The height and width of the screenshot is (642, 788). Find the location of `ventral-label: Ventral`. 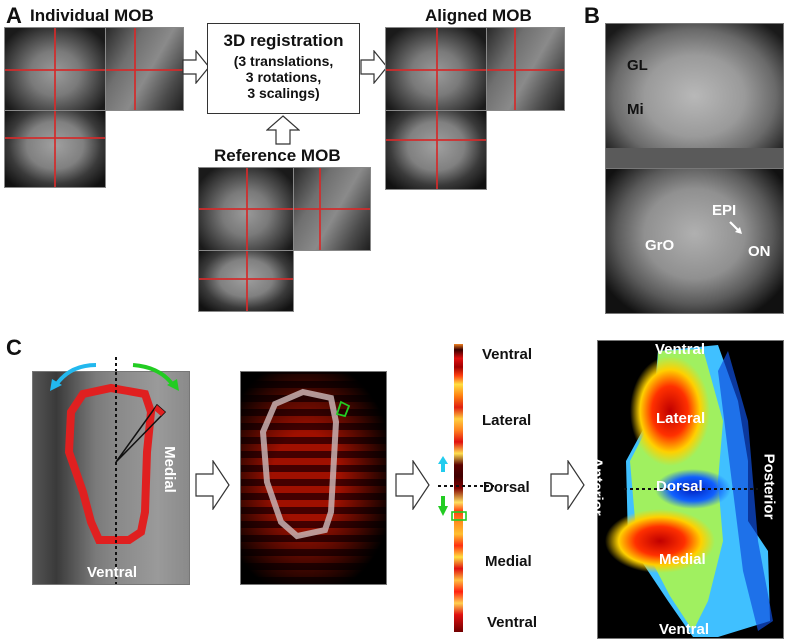

ventral-label: Ventral is located at coordinates (112, 572).